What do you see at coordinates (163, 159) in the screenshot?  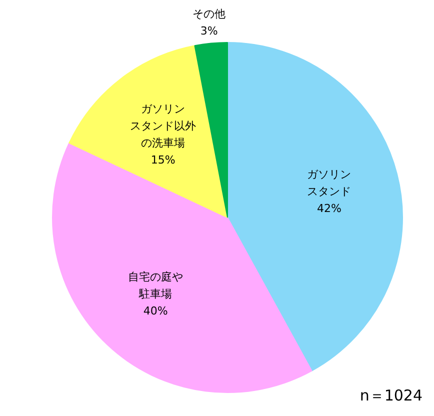 I see `data-label: 15%` at bounding box center [163, 159].